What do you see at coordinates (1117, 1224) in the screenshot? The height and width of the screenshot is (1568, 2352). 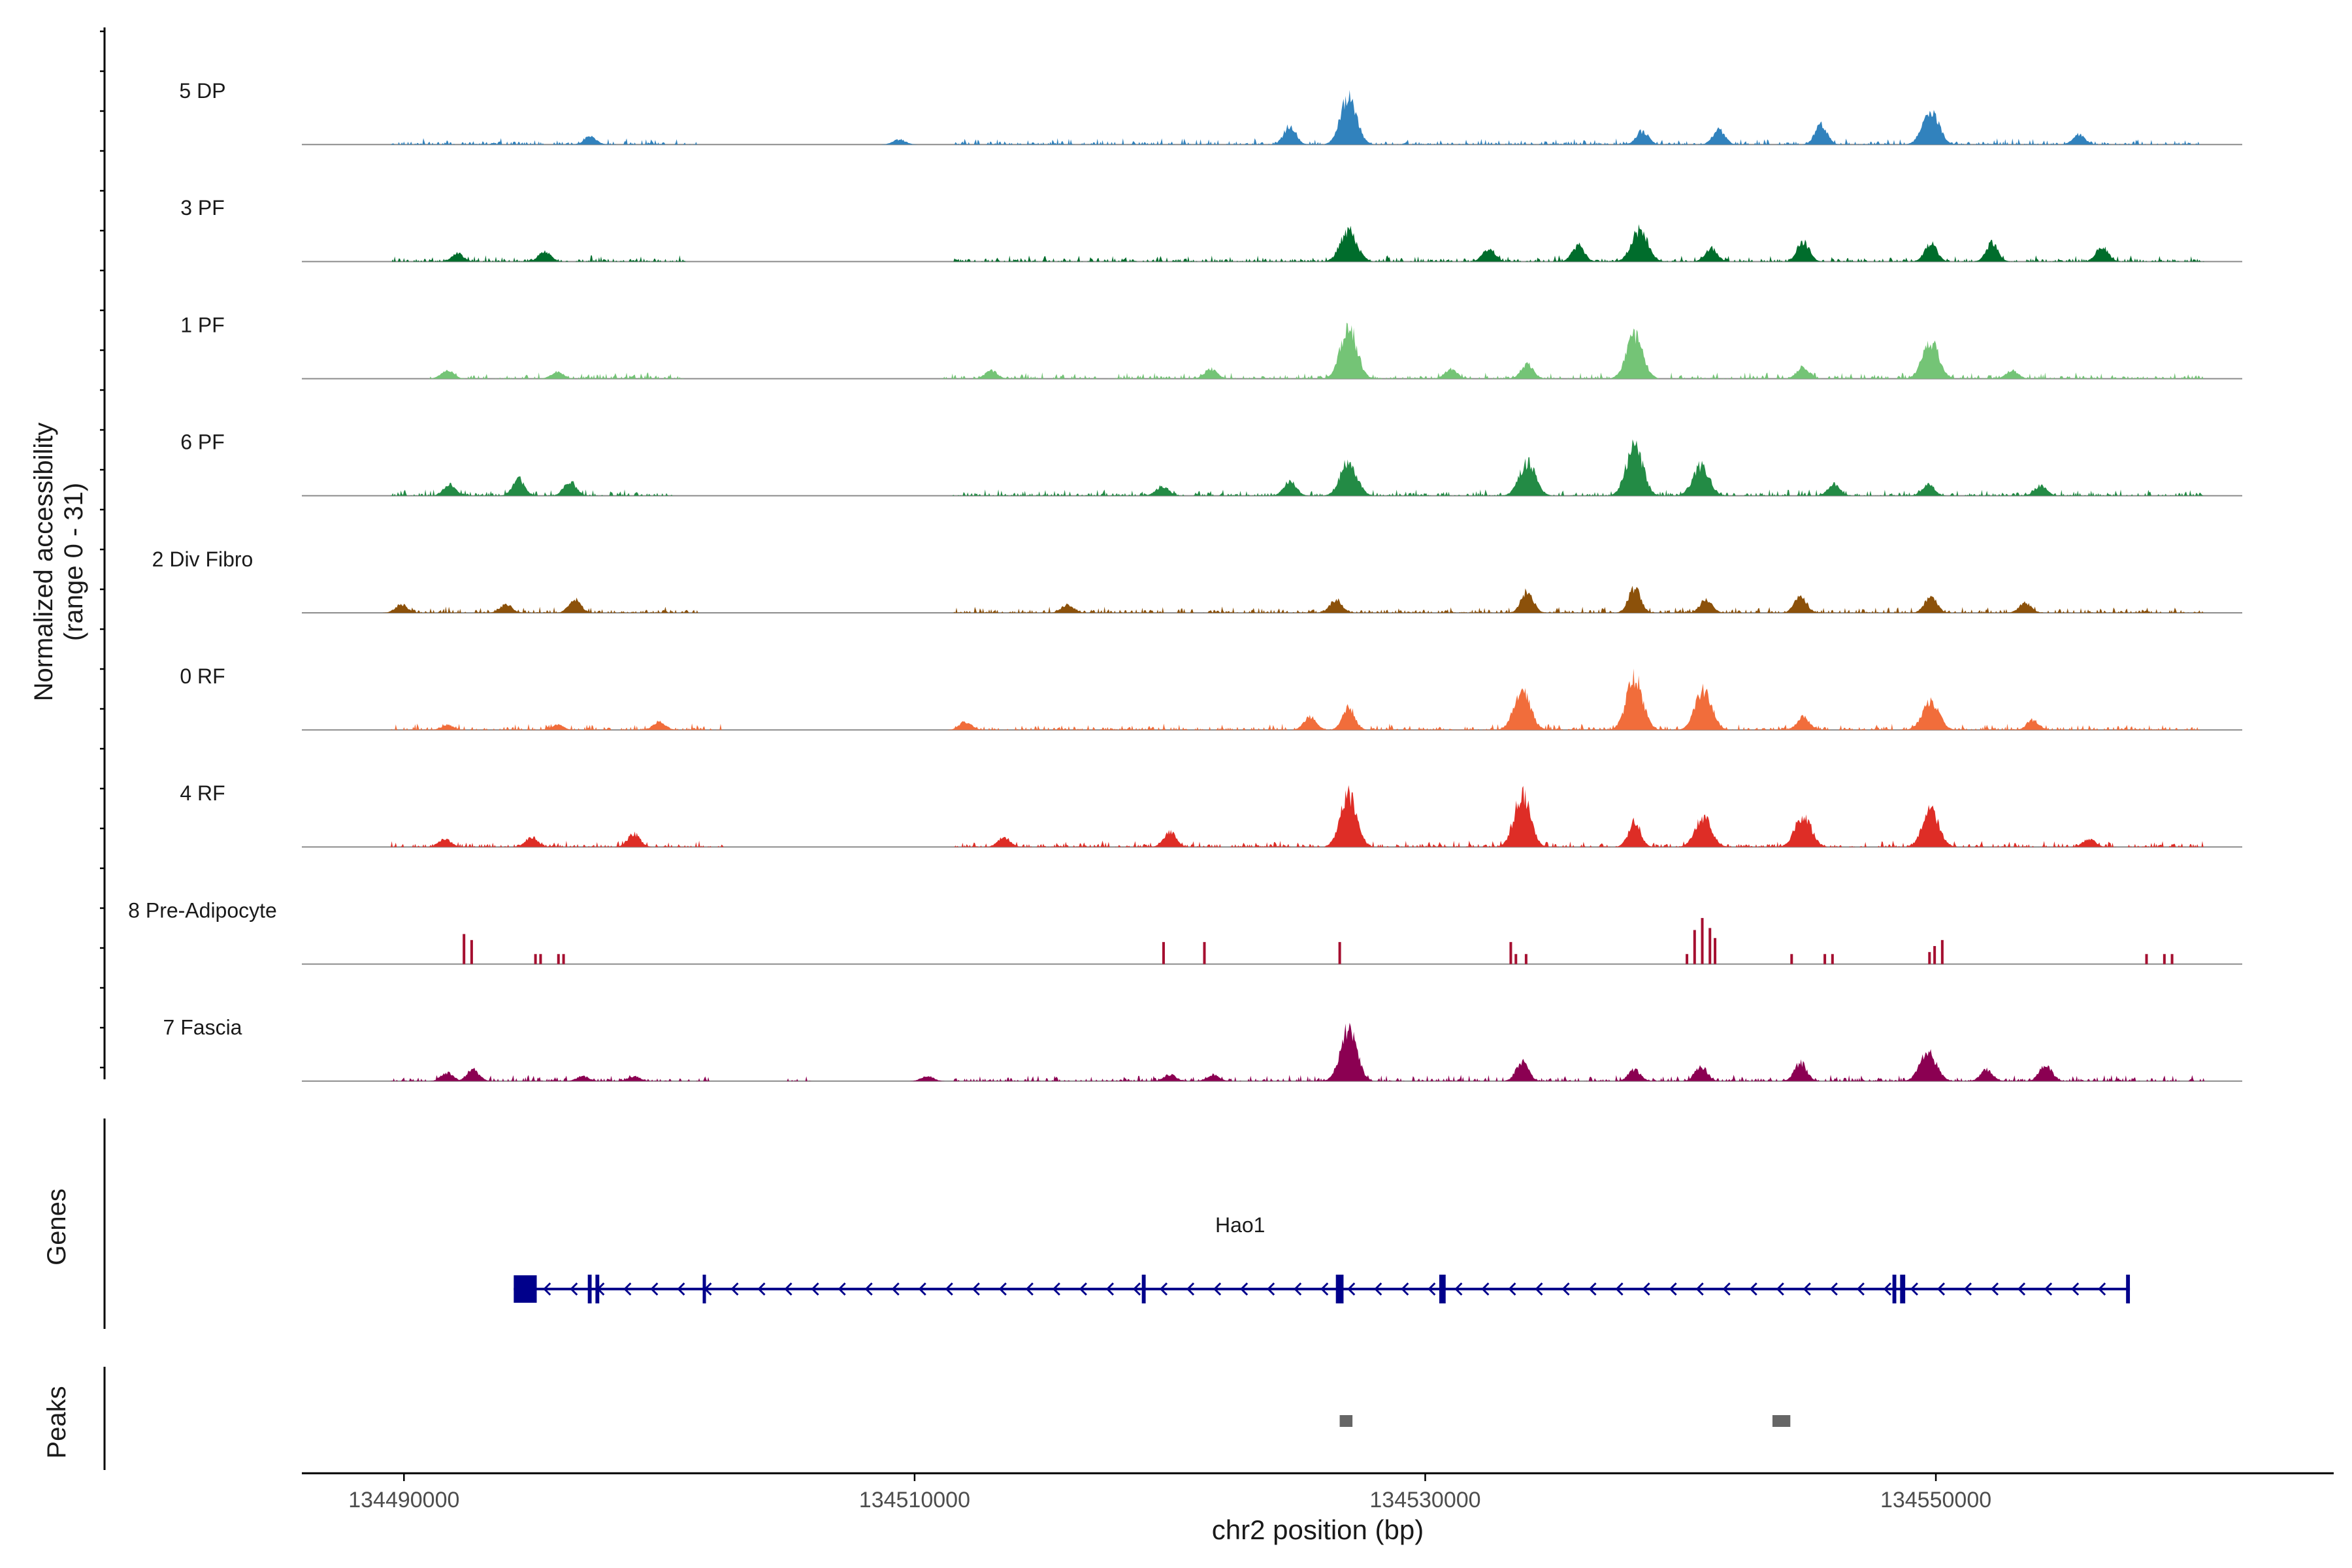 I see `genes-panel: Hao1` at bounding box center [1117, 1224].